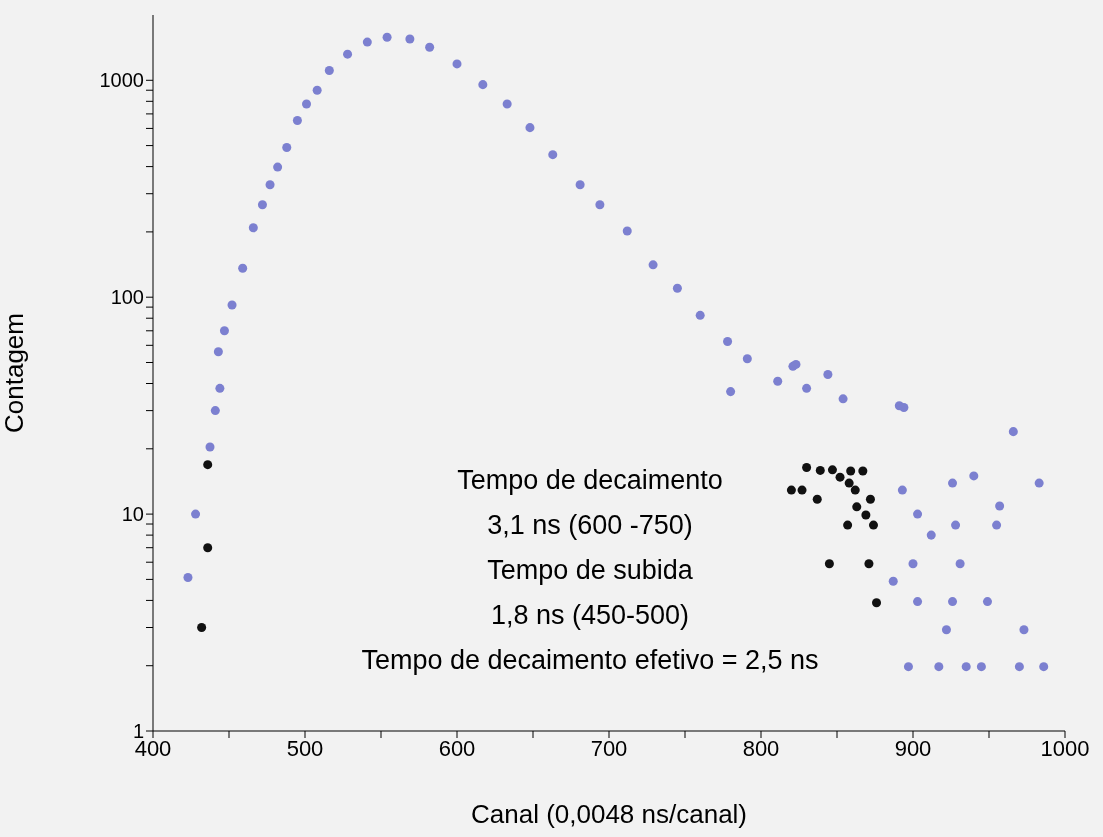  What do you see at coordinates (132, 514) in the screenshot?
I see `y-tick-label: 10` at bounding box center [132, 514].